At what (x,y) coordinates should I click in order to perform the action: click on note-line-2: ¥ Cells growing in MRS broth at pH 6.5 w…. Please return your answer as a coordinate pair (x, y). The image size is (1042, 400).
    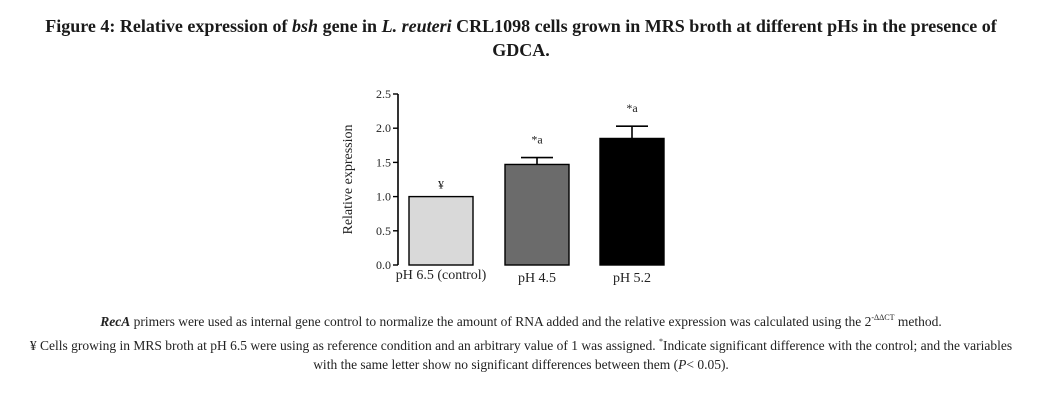
    Looking at the image, I should click on (521, 355).